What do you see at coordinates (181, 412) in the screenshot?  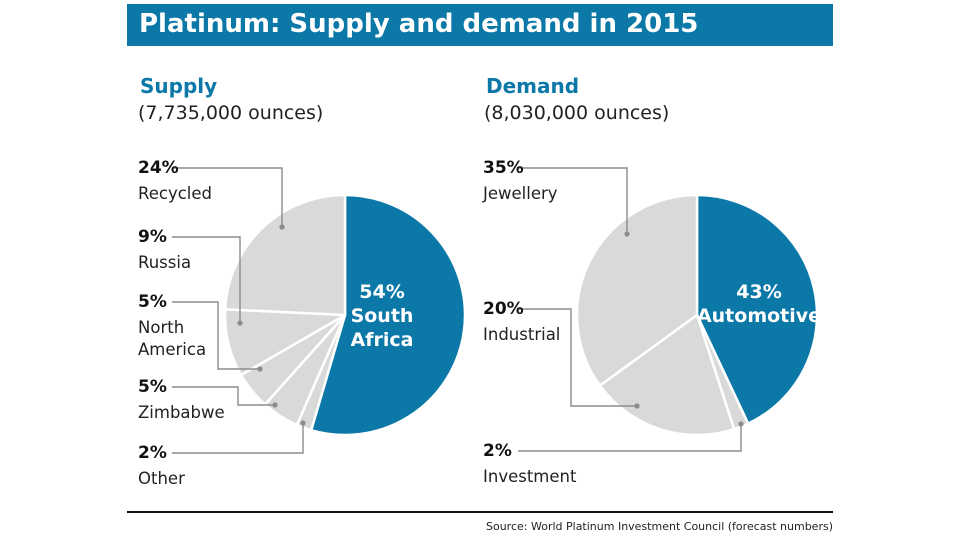 I see `supply-label-zimbabwe: Zimbabwe` at bounding box center [181, 412].